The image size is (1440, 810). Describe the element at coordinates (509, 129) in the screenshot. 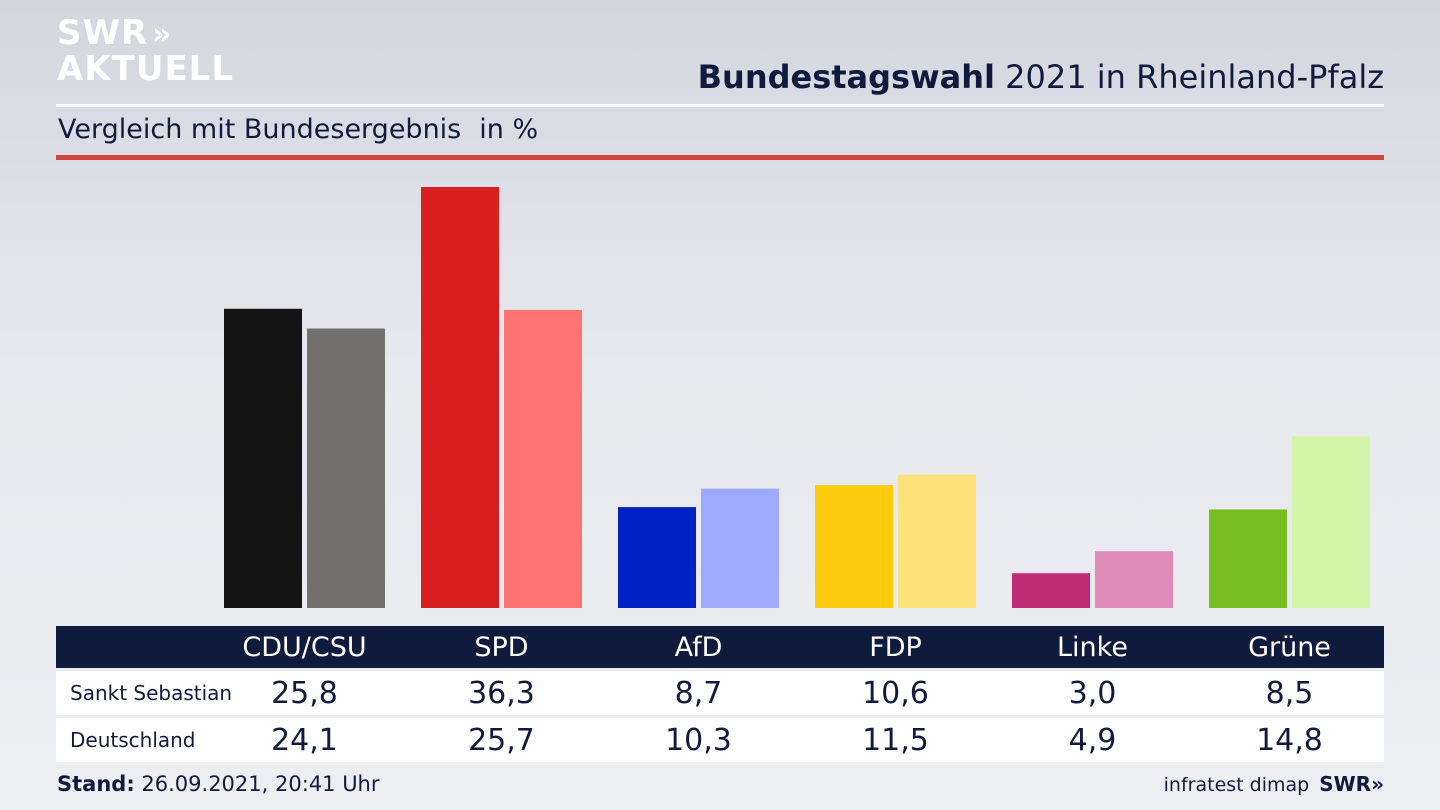

I see `unit-label: in %` at that location.